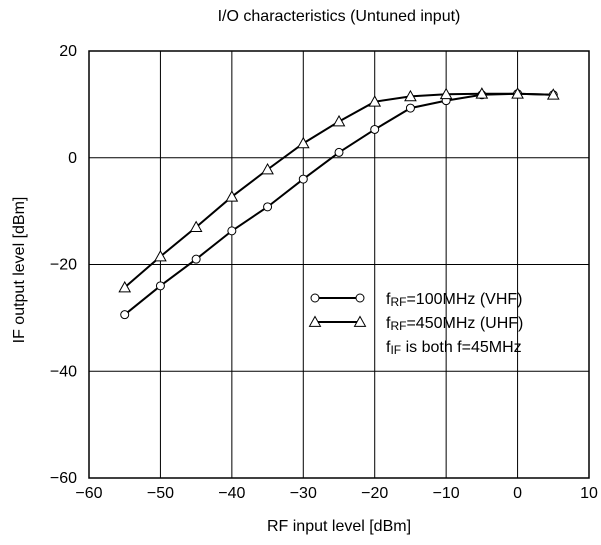  I want to click on y-tick-label: −20, so click(63, 265).